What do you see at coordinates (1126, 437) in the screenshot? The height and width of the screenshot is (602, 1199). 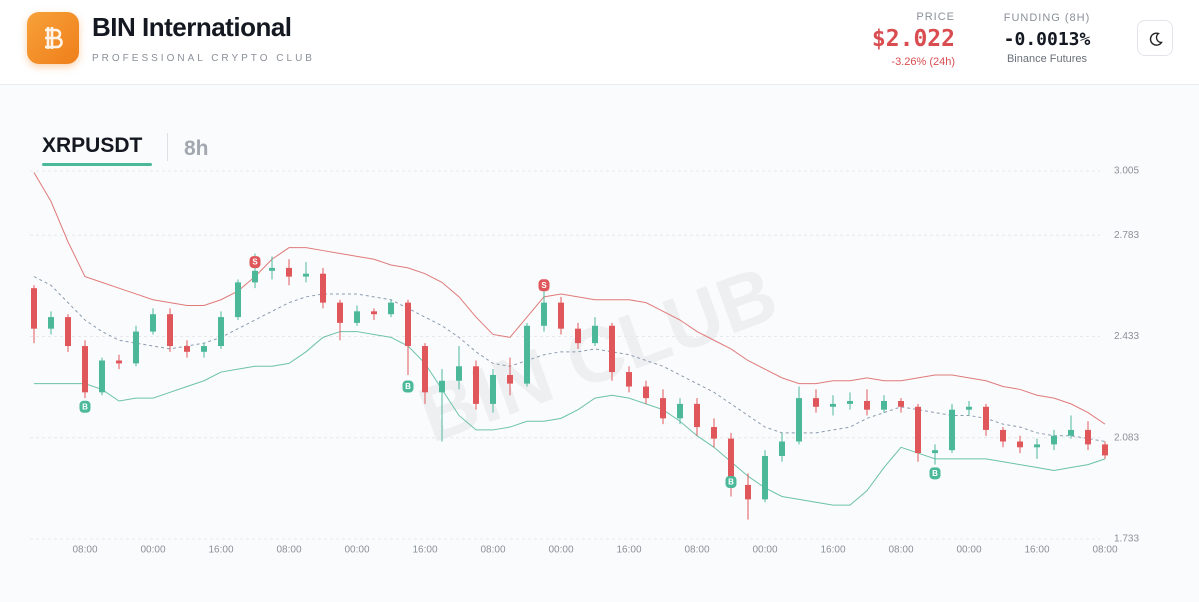 I see `y-tick-label: 2.083` at bounding box center [1126, 437].